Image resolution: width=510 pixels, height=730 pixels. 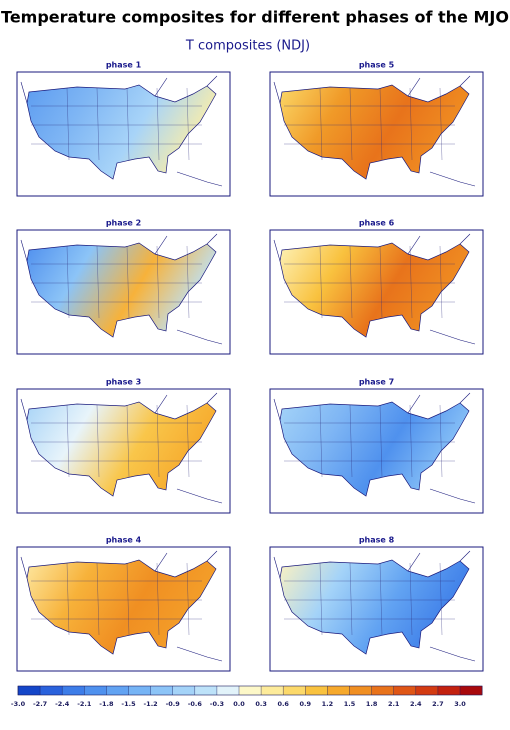 What do you see at coordinates (123, 223) in the screenshot?
I see `panel-title: phase 2` at bounding box center [123, 223].